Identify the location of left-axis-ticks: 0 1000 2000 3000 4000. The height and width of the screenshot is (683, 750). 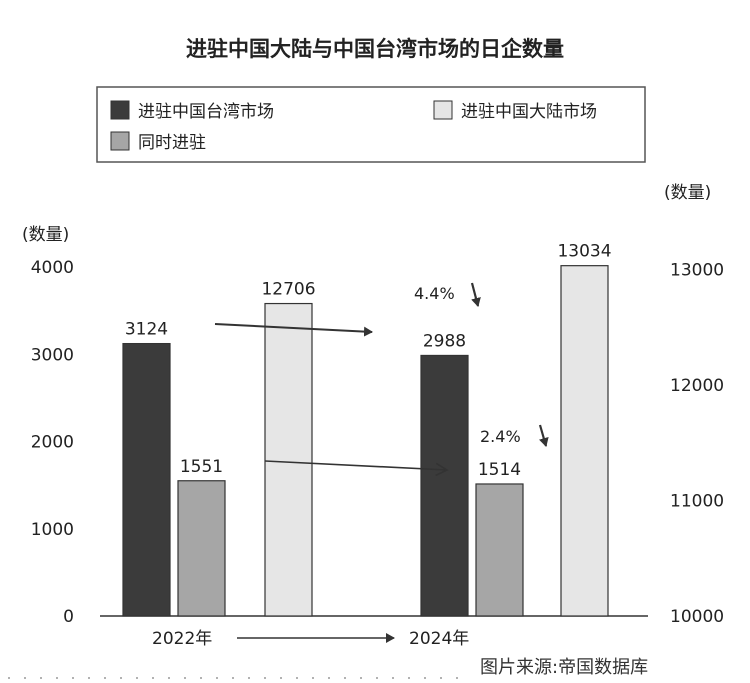
(52, 442).